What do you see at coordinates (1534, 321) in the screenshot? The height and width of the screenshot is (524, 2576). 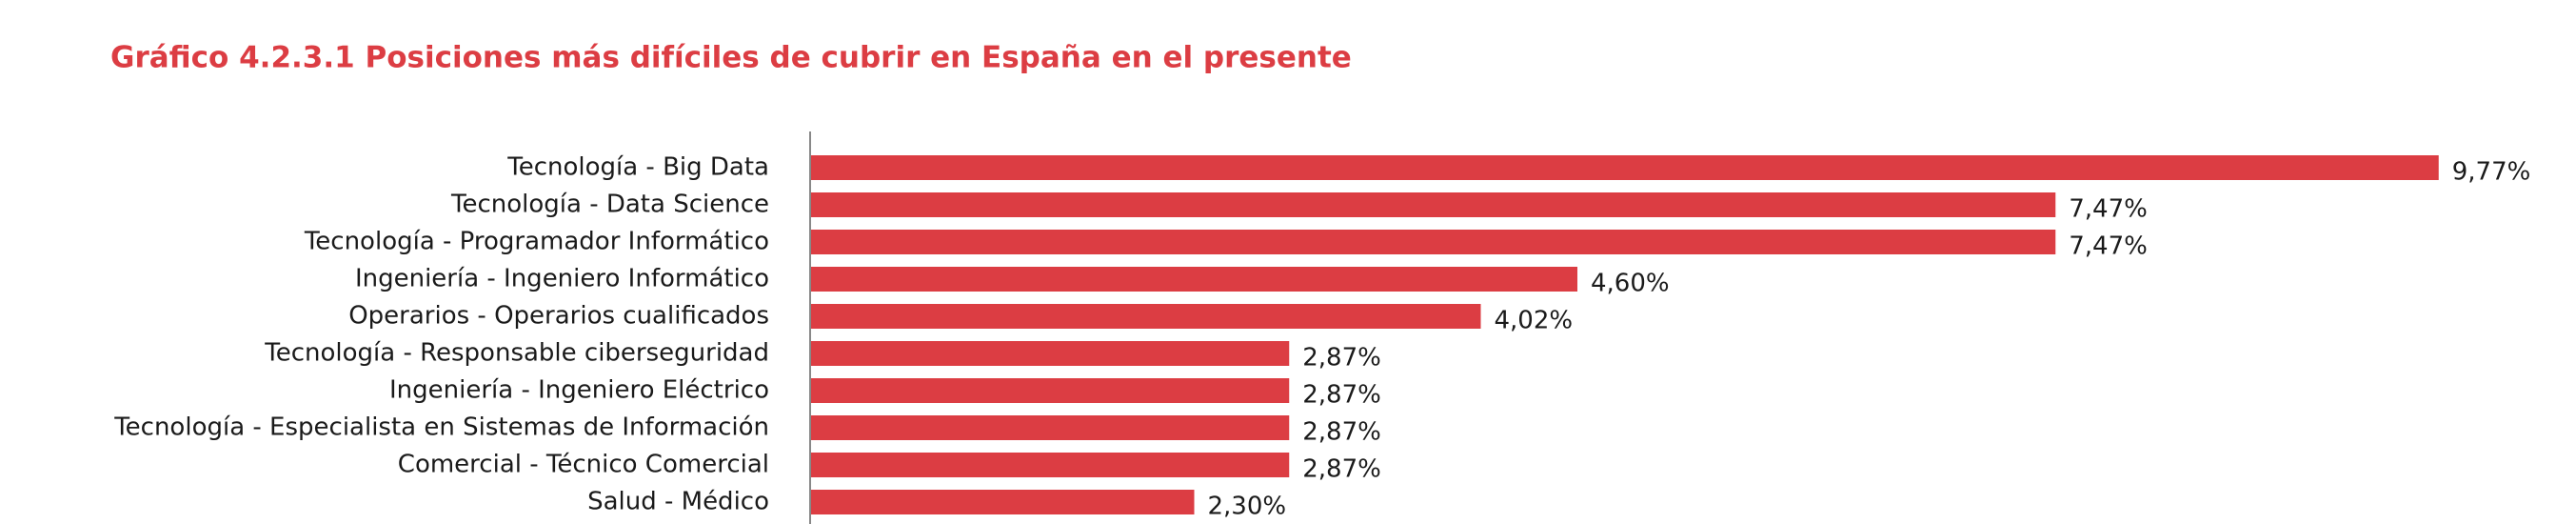 I see `value-label: 4,02%` at bounding box center [1534, 321].